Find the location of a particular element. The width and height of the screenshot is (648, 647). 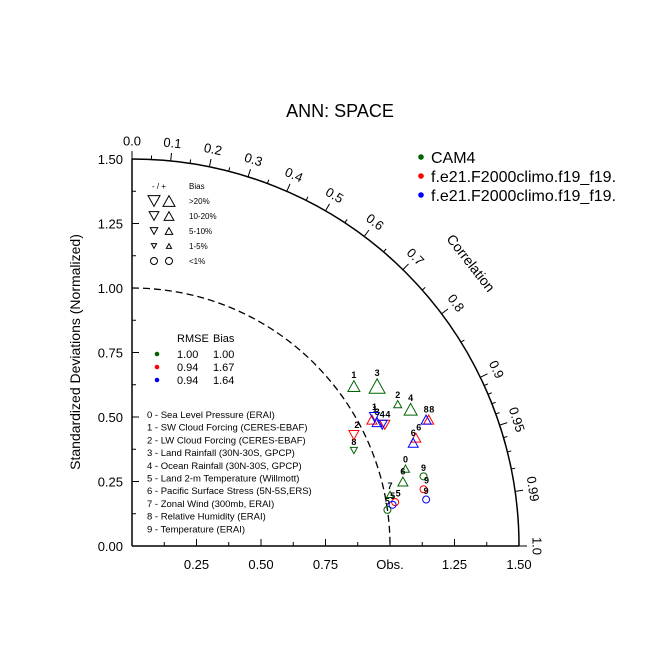

bias-legend-bias-header: Bias is located at coordinates (197, 186).